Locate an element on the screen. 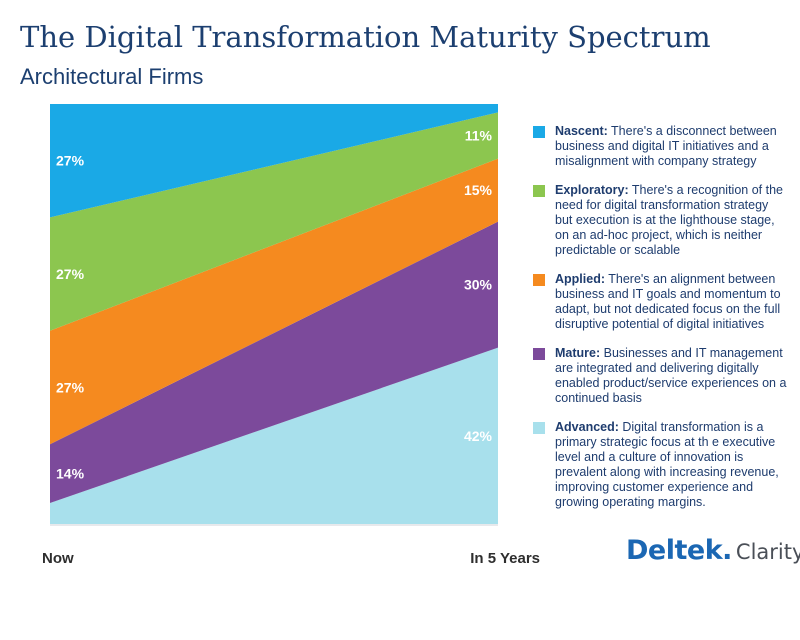  data-label-mature: 14% is located at coordinates (70, 474).